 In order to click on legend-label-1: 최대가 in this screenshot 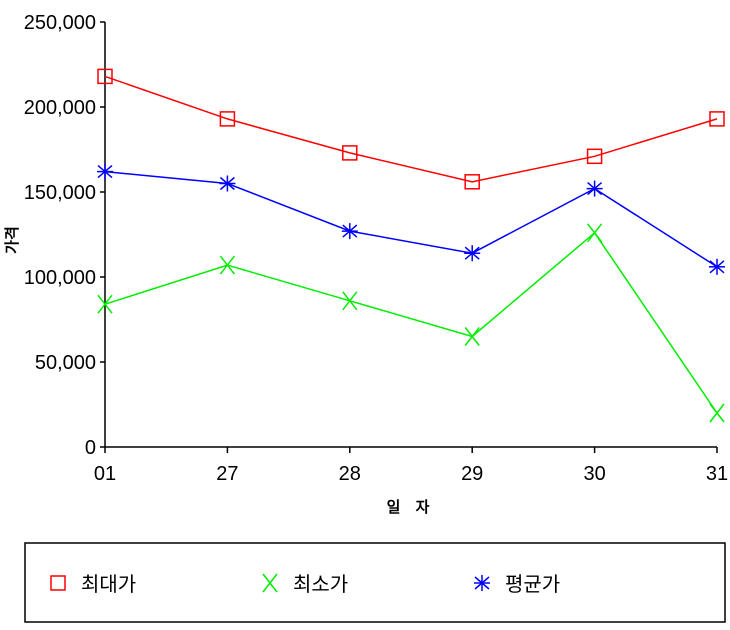, I will do `click(108, 584)`.